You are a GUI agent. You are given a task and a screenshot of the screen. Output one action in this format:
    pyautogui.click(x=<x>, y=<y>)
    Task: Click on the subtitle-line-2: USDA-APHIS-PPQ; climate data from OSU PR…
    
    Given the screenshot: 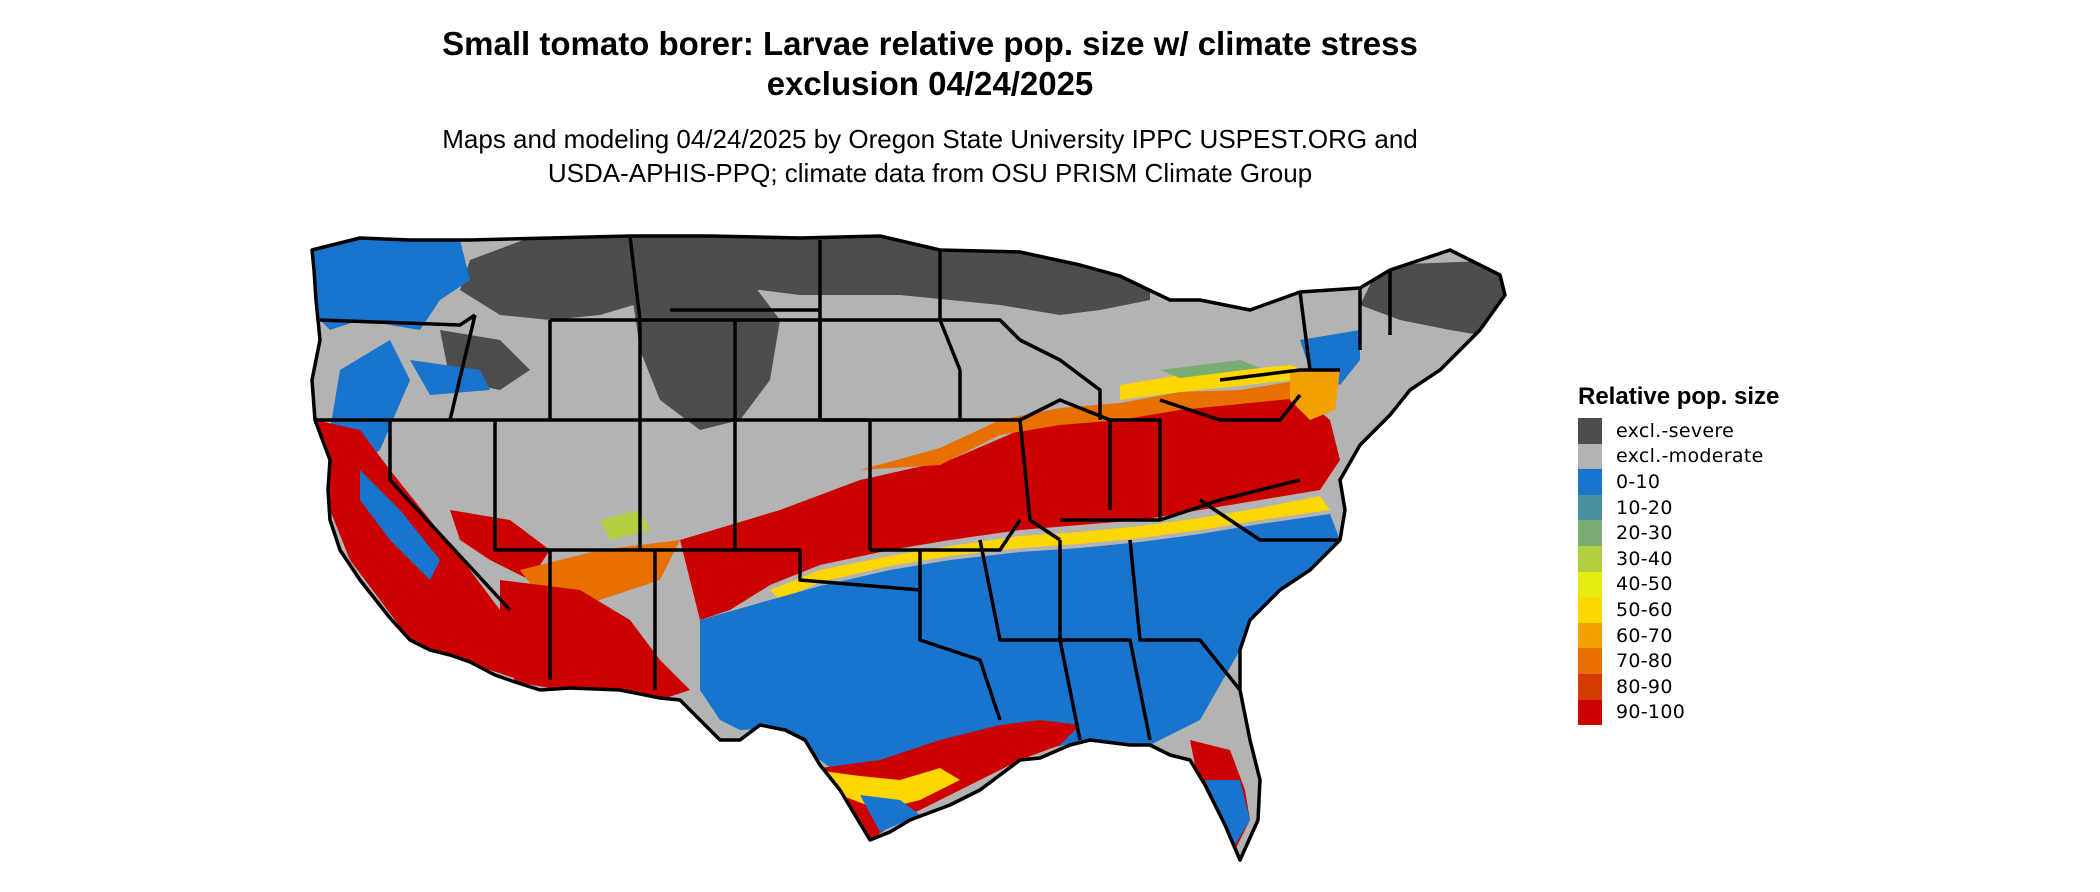 What is the action you would take?
    pyautogui.click(x=930, y=173)
    